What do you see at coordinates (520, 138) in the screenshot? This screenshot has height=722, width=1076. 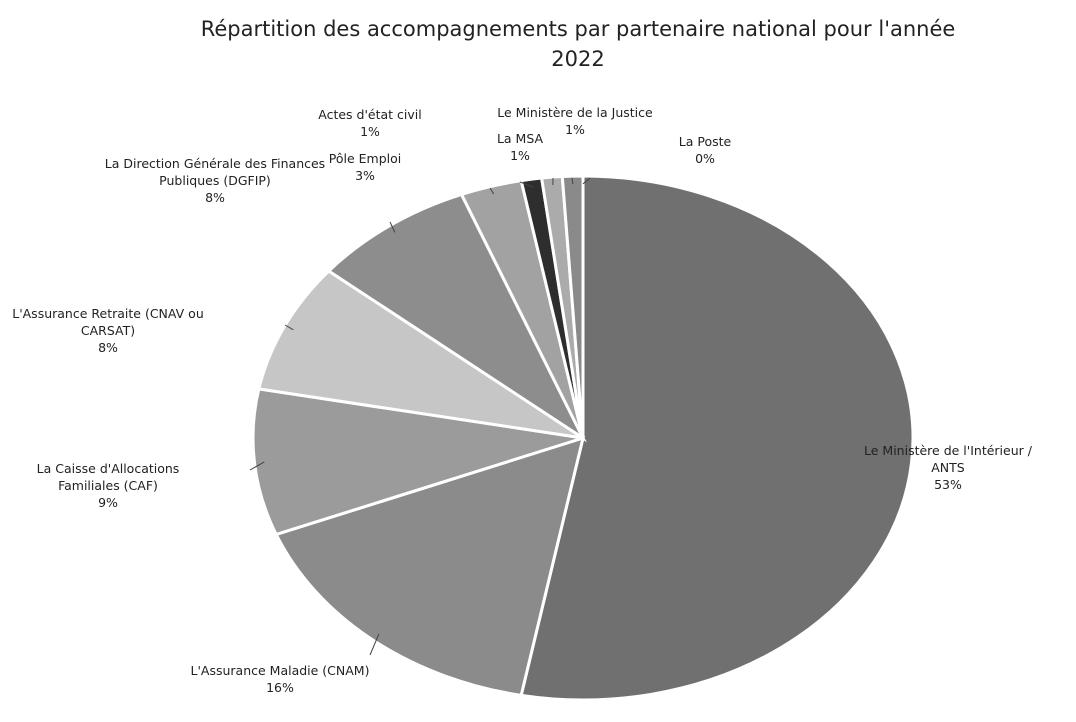 I see `category-label: La MSA` at bounding box center [520, 138].